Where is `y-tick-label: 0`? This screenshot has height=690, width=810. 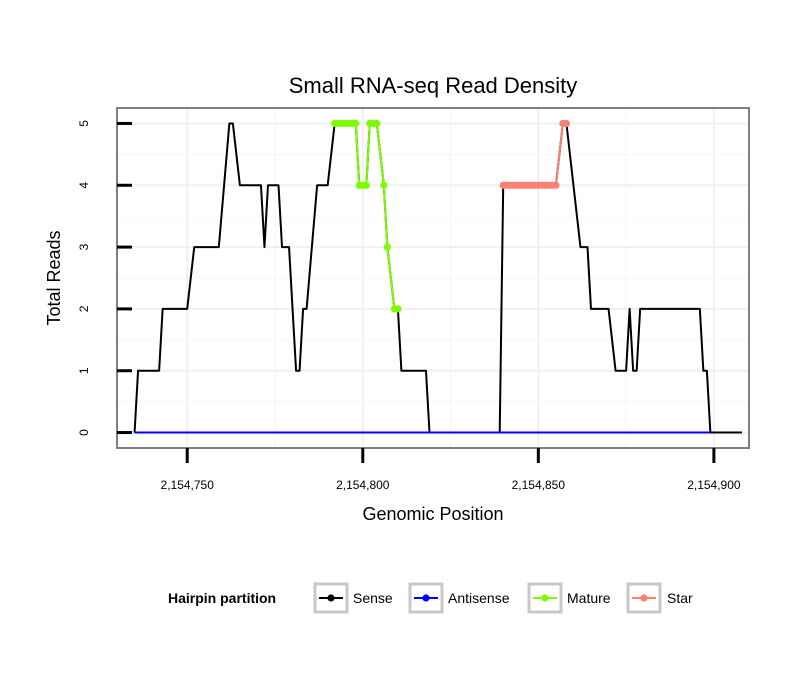 y-tick-label: 0 is located at coordinates (84, 432).